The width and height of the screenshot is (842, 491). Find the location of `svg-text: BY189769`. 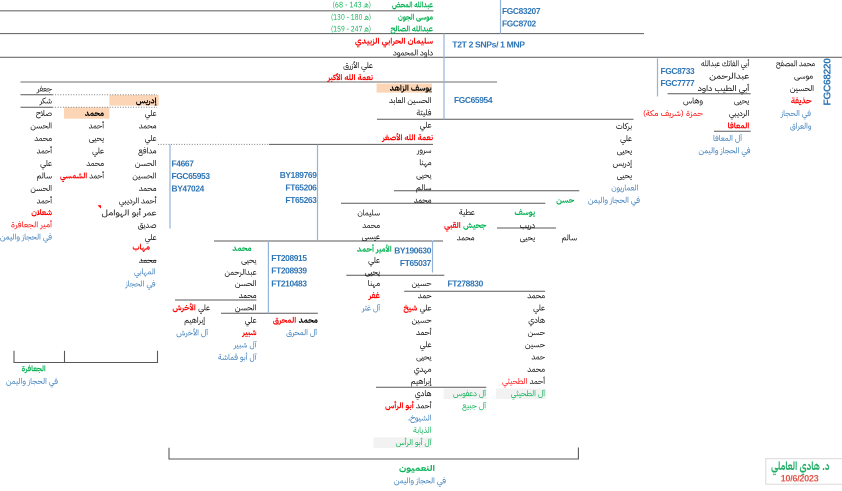

svg-text: BY189769 is located at coordinates (298, 175).